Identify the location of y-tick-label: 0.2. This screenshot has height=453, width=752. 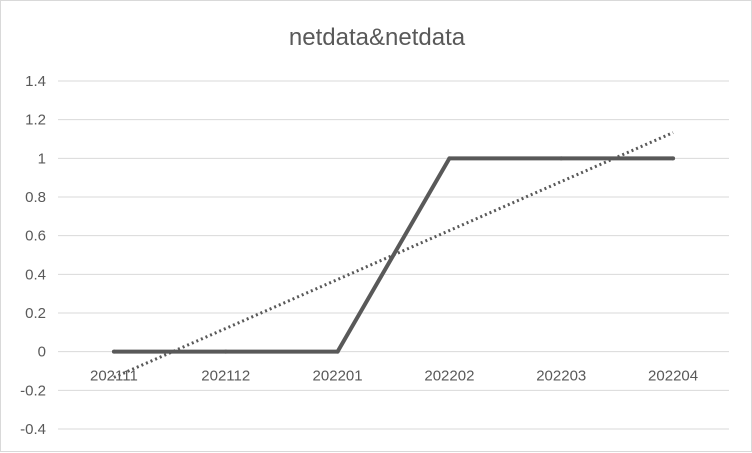
(35, 313).